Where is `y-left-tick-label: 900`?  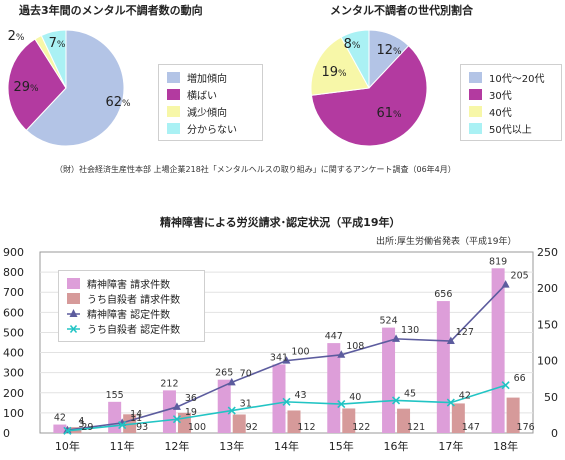
y-left-tick-label: 900 is located at coordinates (13, 252).